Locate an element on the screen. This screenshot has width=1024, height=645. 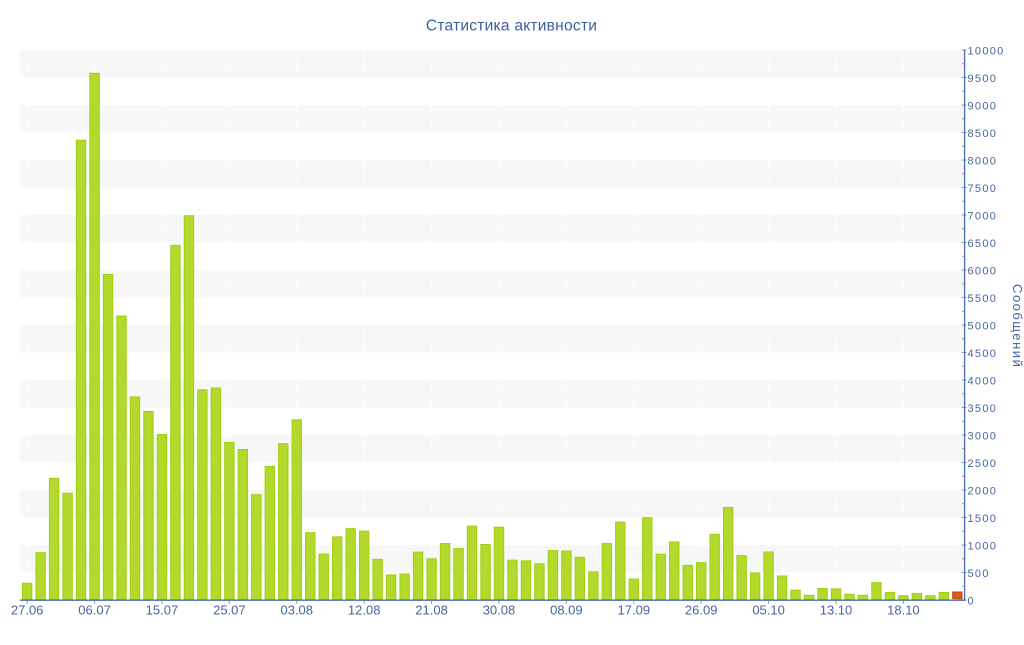
svg-text: 9000 is located at coordinates (983, 106).